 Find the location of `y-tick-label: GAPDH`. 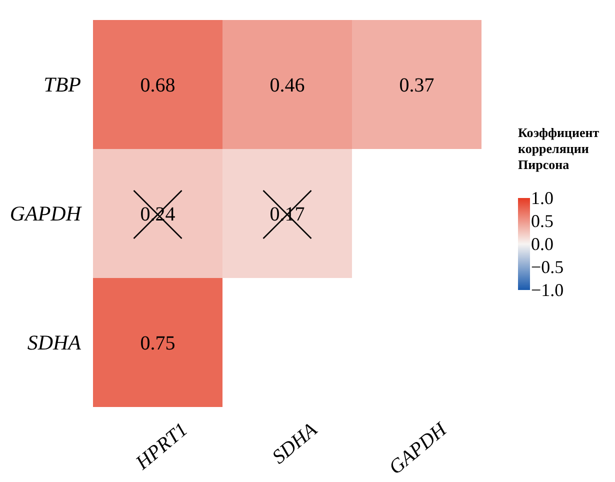

y-tick-label: GAPDH is located at coordinates (46, 214).